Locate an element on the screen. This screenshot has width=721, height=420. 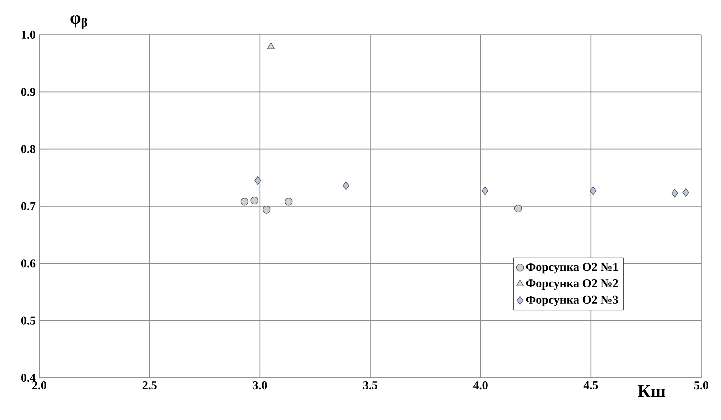
y-tick-label: 0.4 is located at coordinates (28, 378).